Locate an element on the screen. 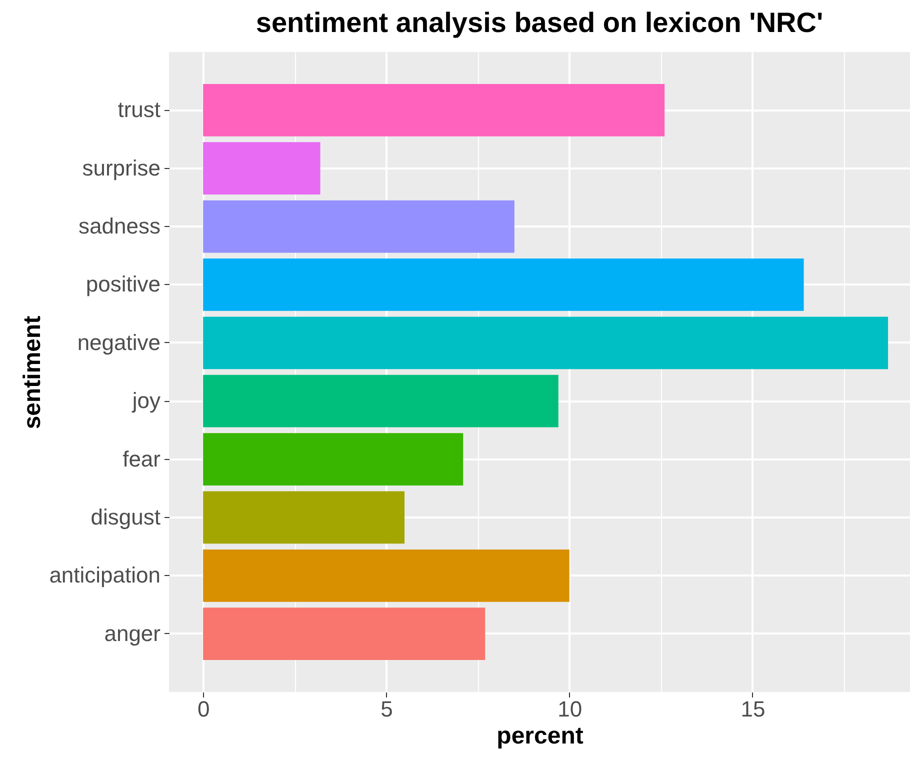  x-tick-label: 15 is located at coordinates (753, 709).